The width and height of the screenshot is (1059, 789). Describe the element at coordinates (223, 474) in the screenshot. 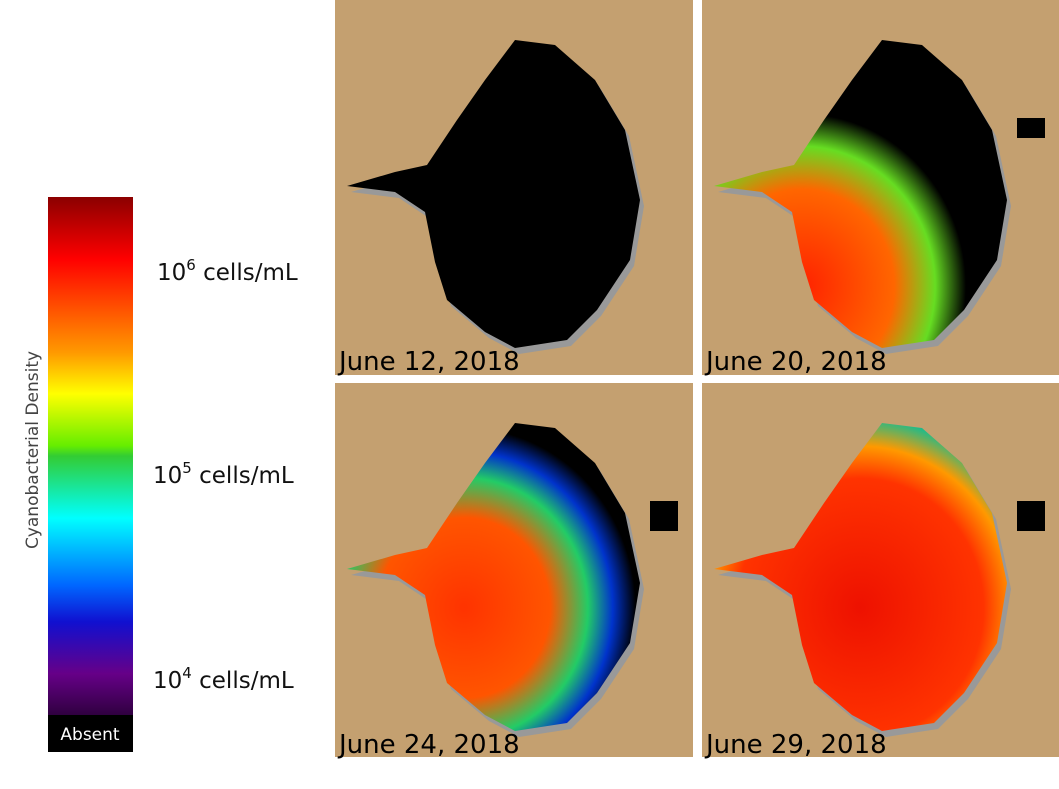

I see `density-label: 105 cells/mL` at that location.